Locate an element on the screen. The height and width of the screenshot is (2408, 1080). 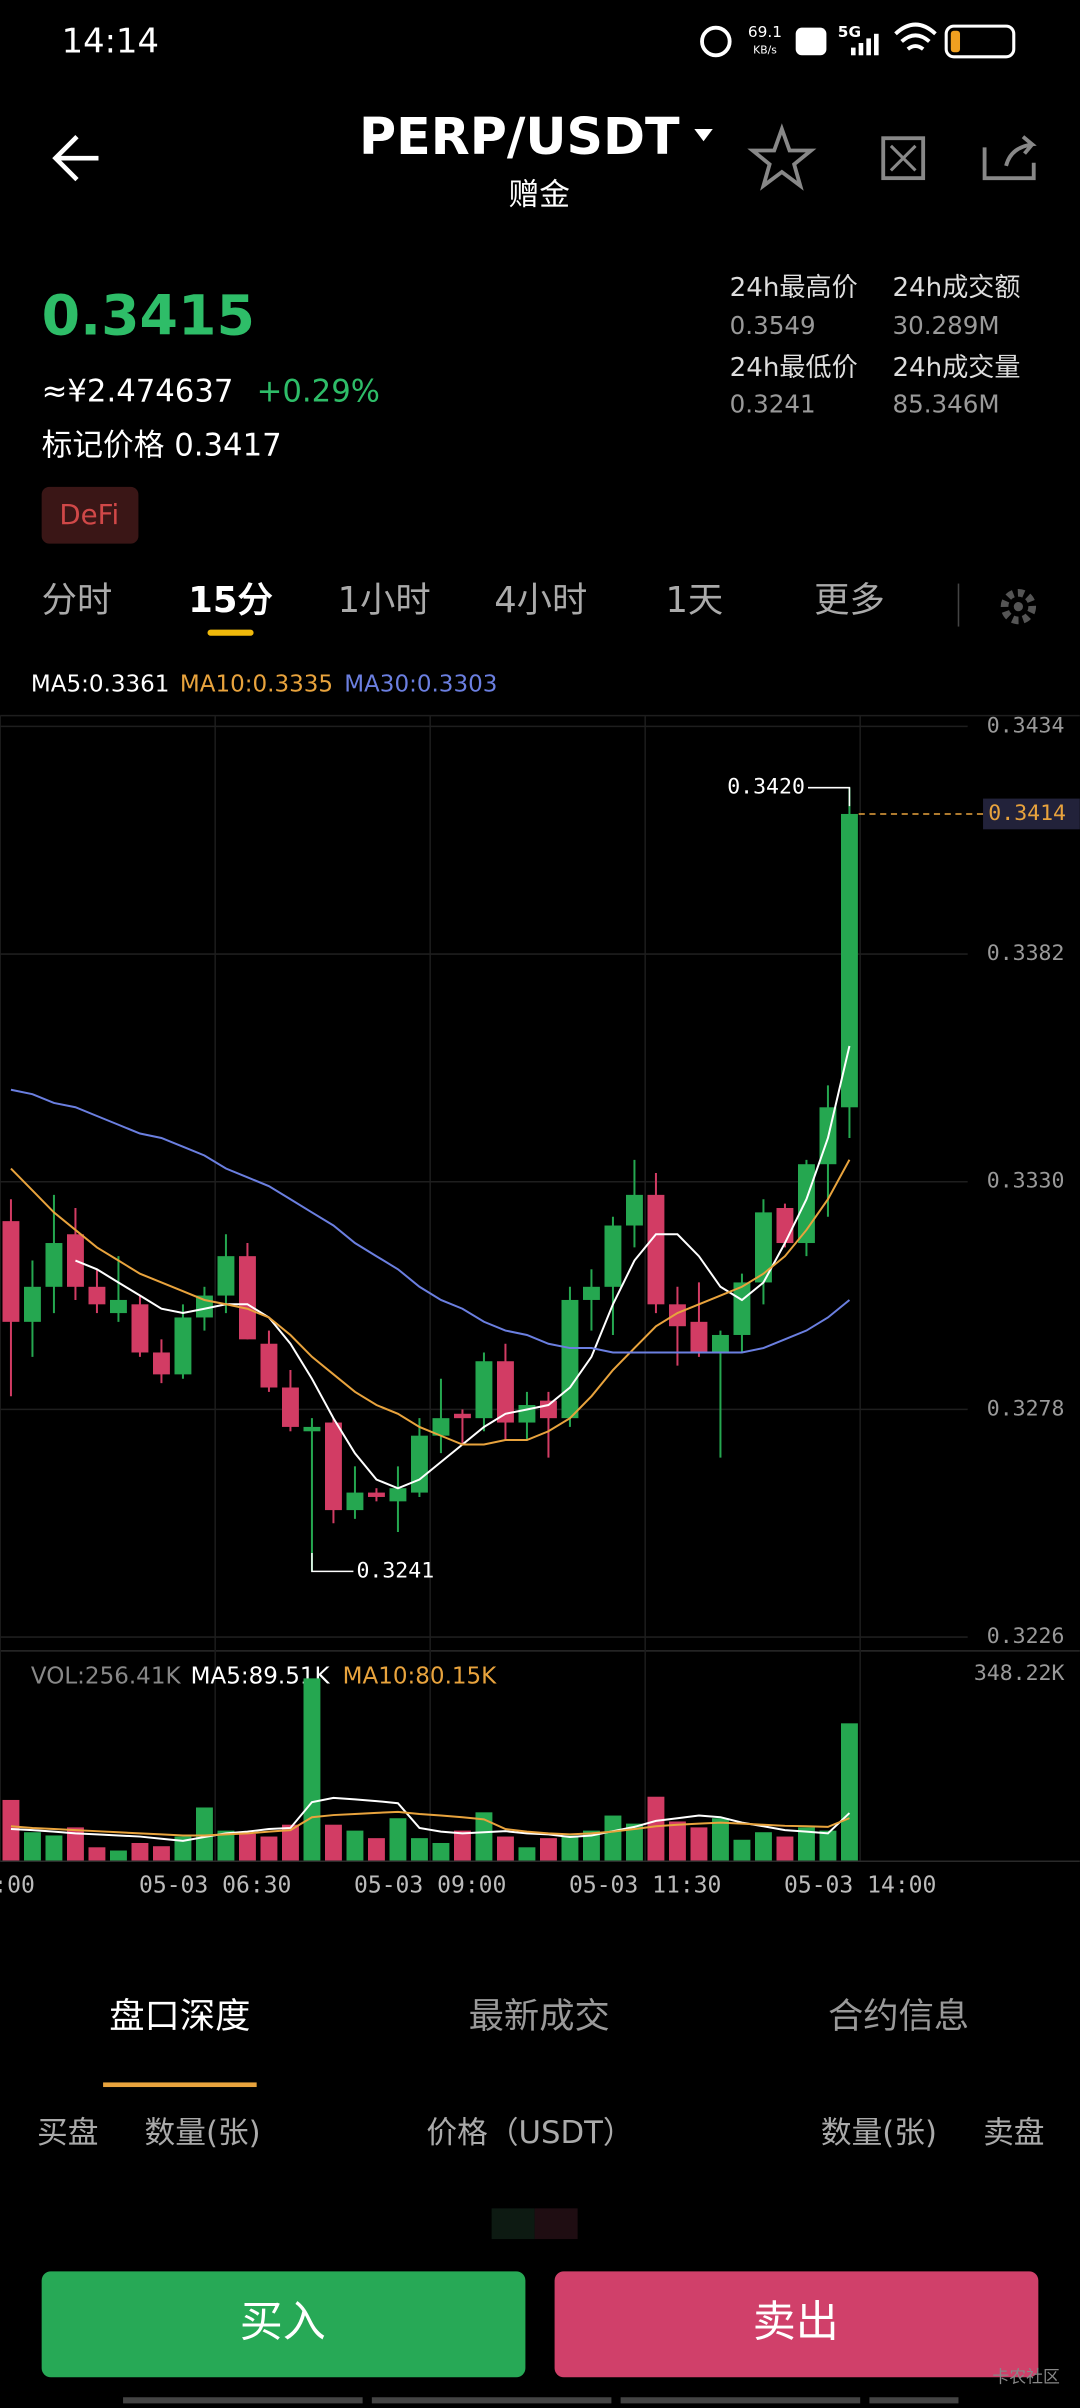
tab-active: 盘口深度 is located at coordinates (179, 2016).